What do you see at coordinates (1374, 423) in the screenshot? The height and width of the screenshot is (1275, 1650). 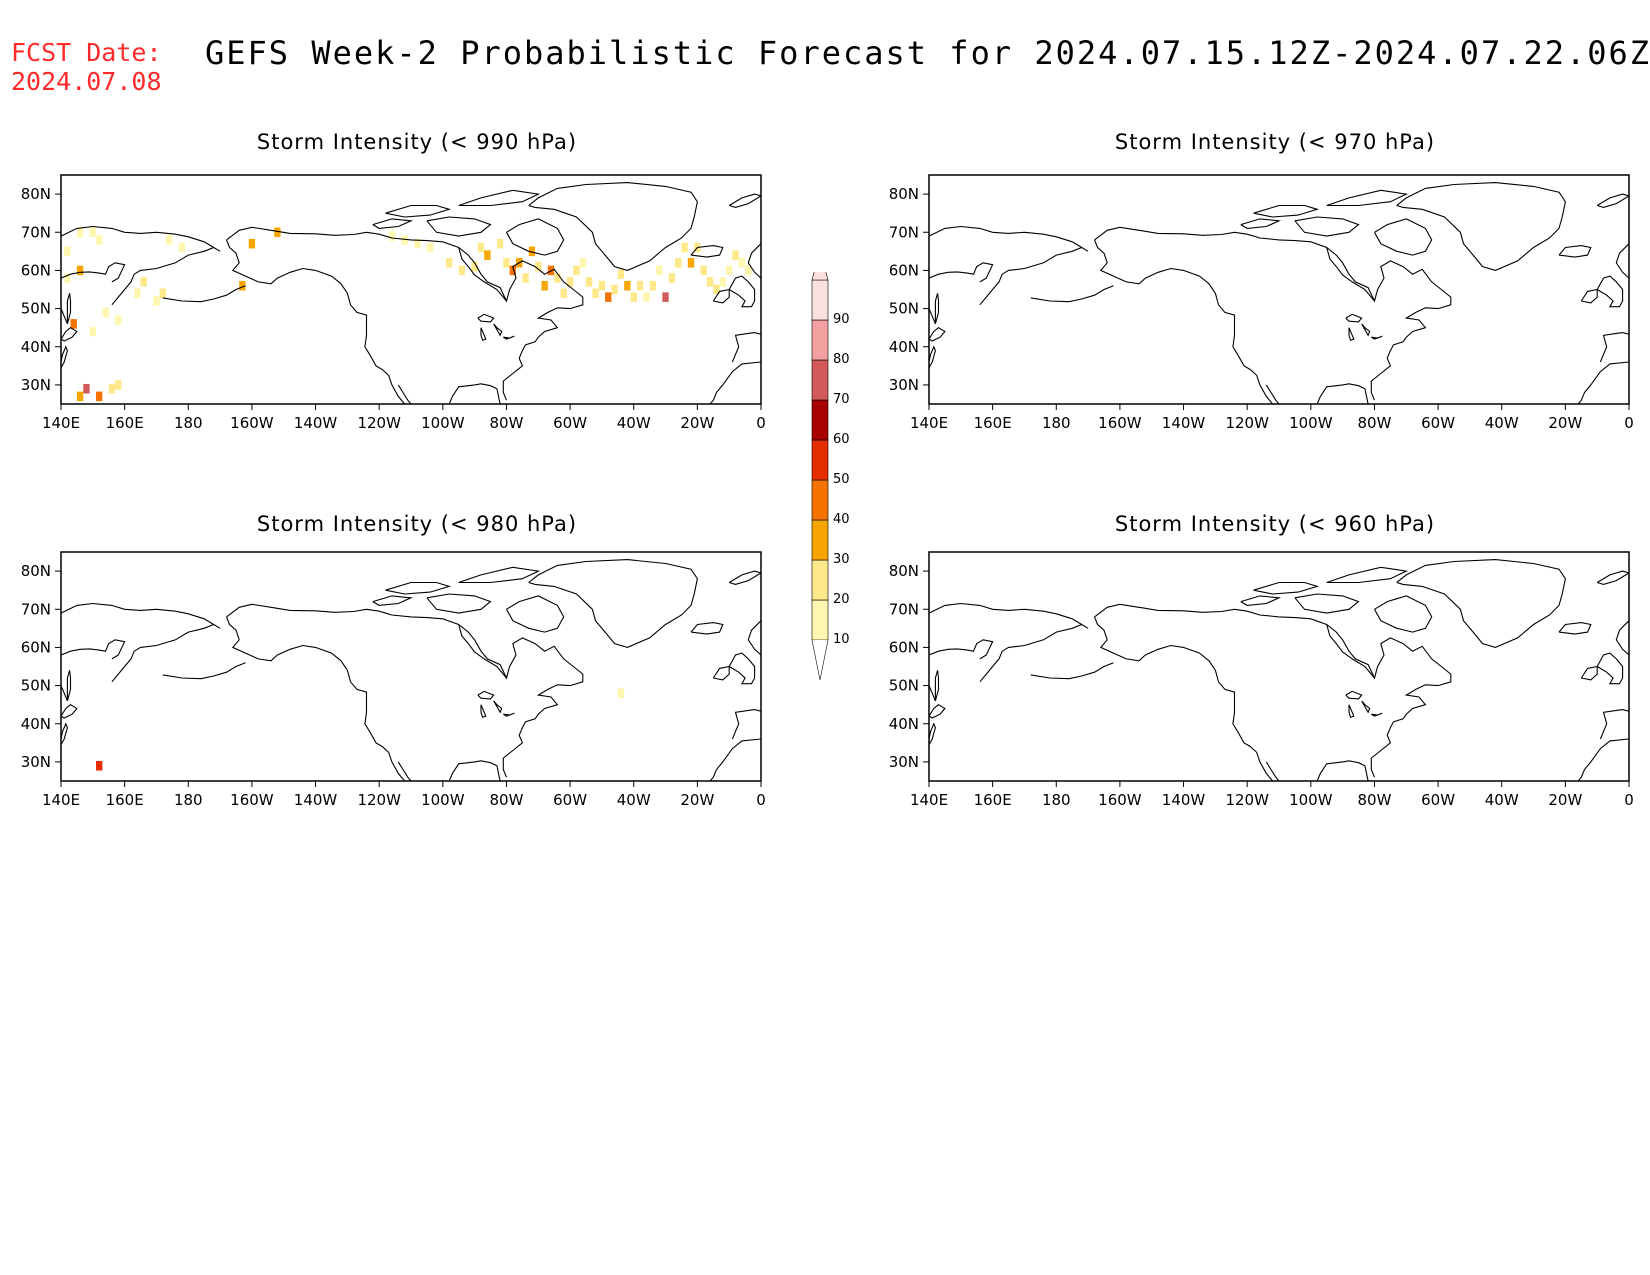 I see `lon-tick-label: 80W` at bounding box center [1374, 423].